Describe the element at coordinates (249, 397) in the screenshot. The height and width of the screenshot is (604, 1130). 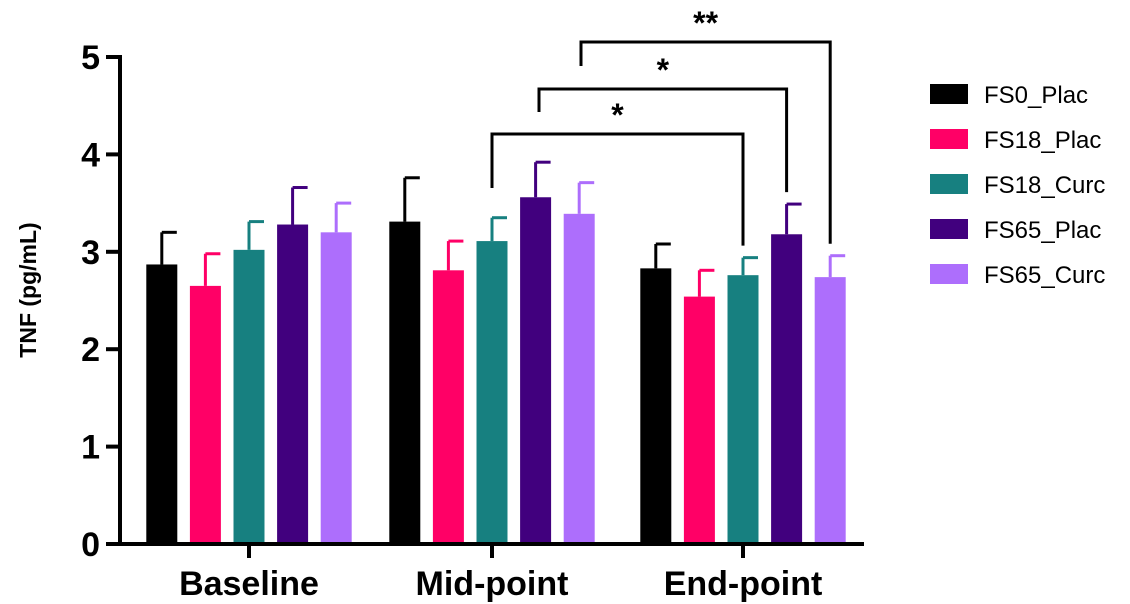
I see `bar-FS18_Curc-Baseline` at that location.